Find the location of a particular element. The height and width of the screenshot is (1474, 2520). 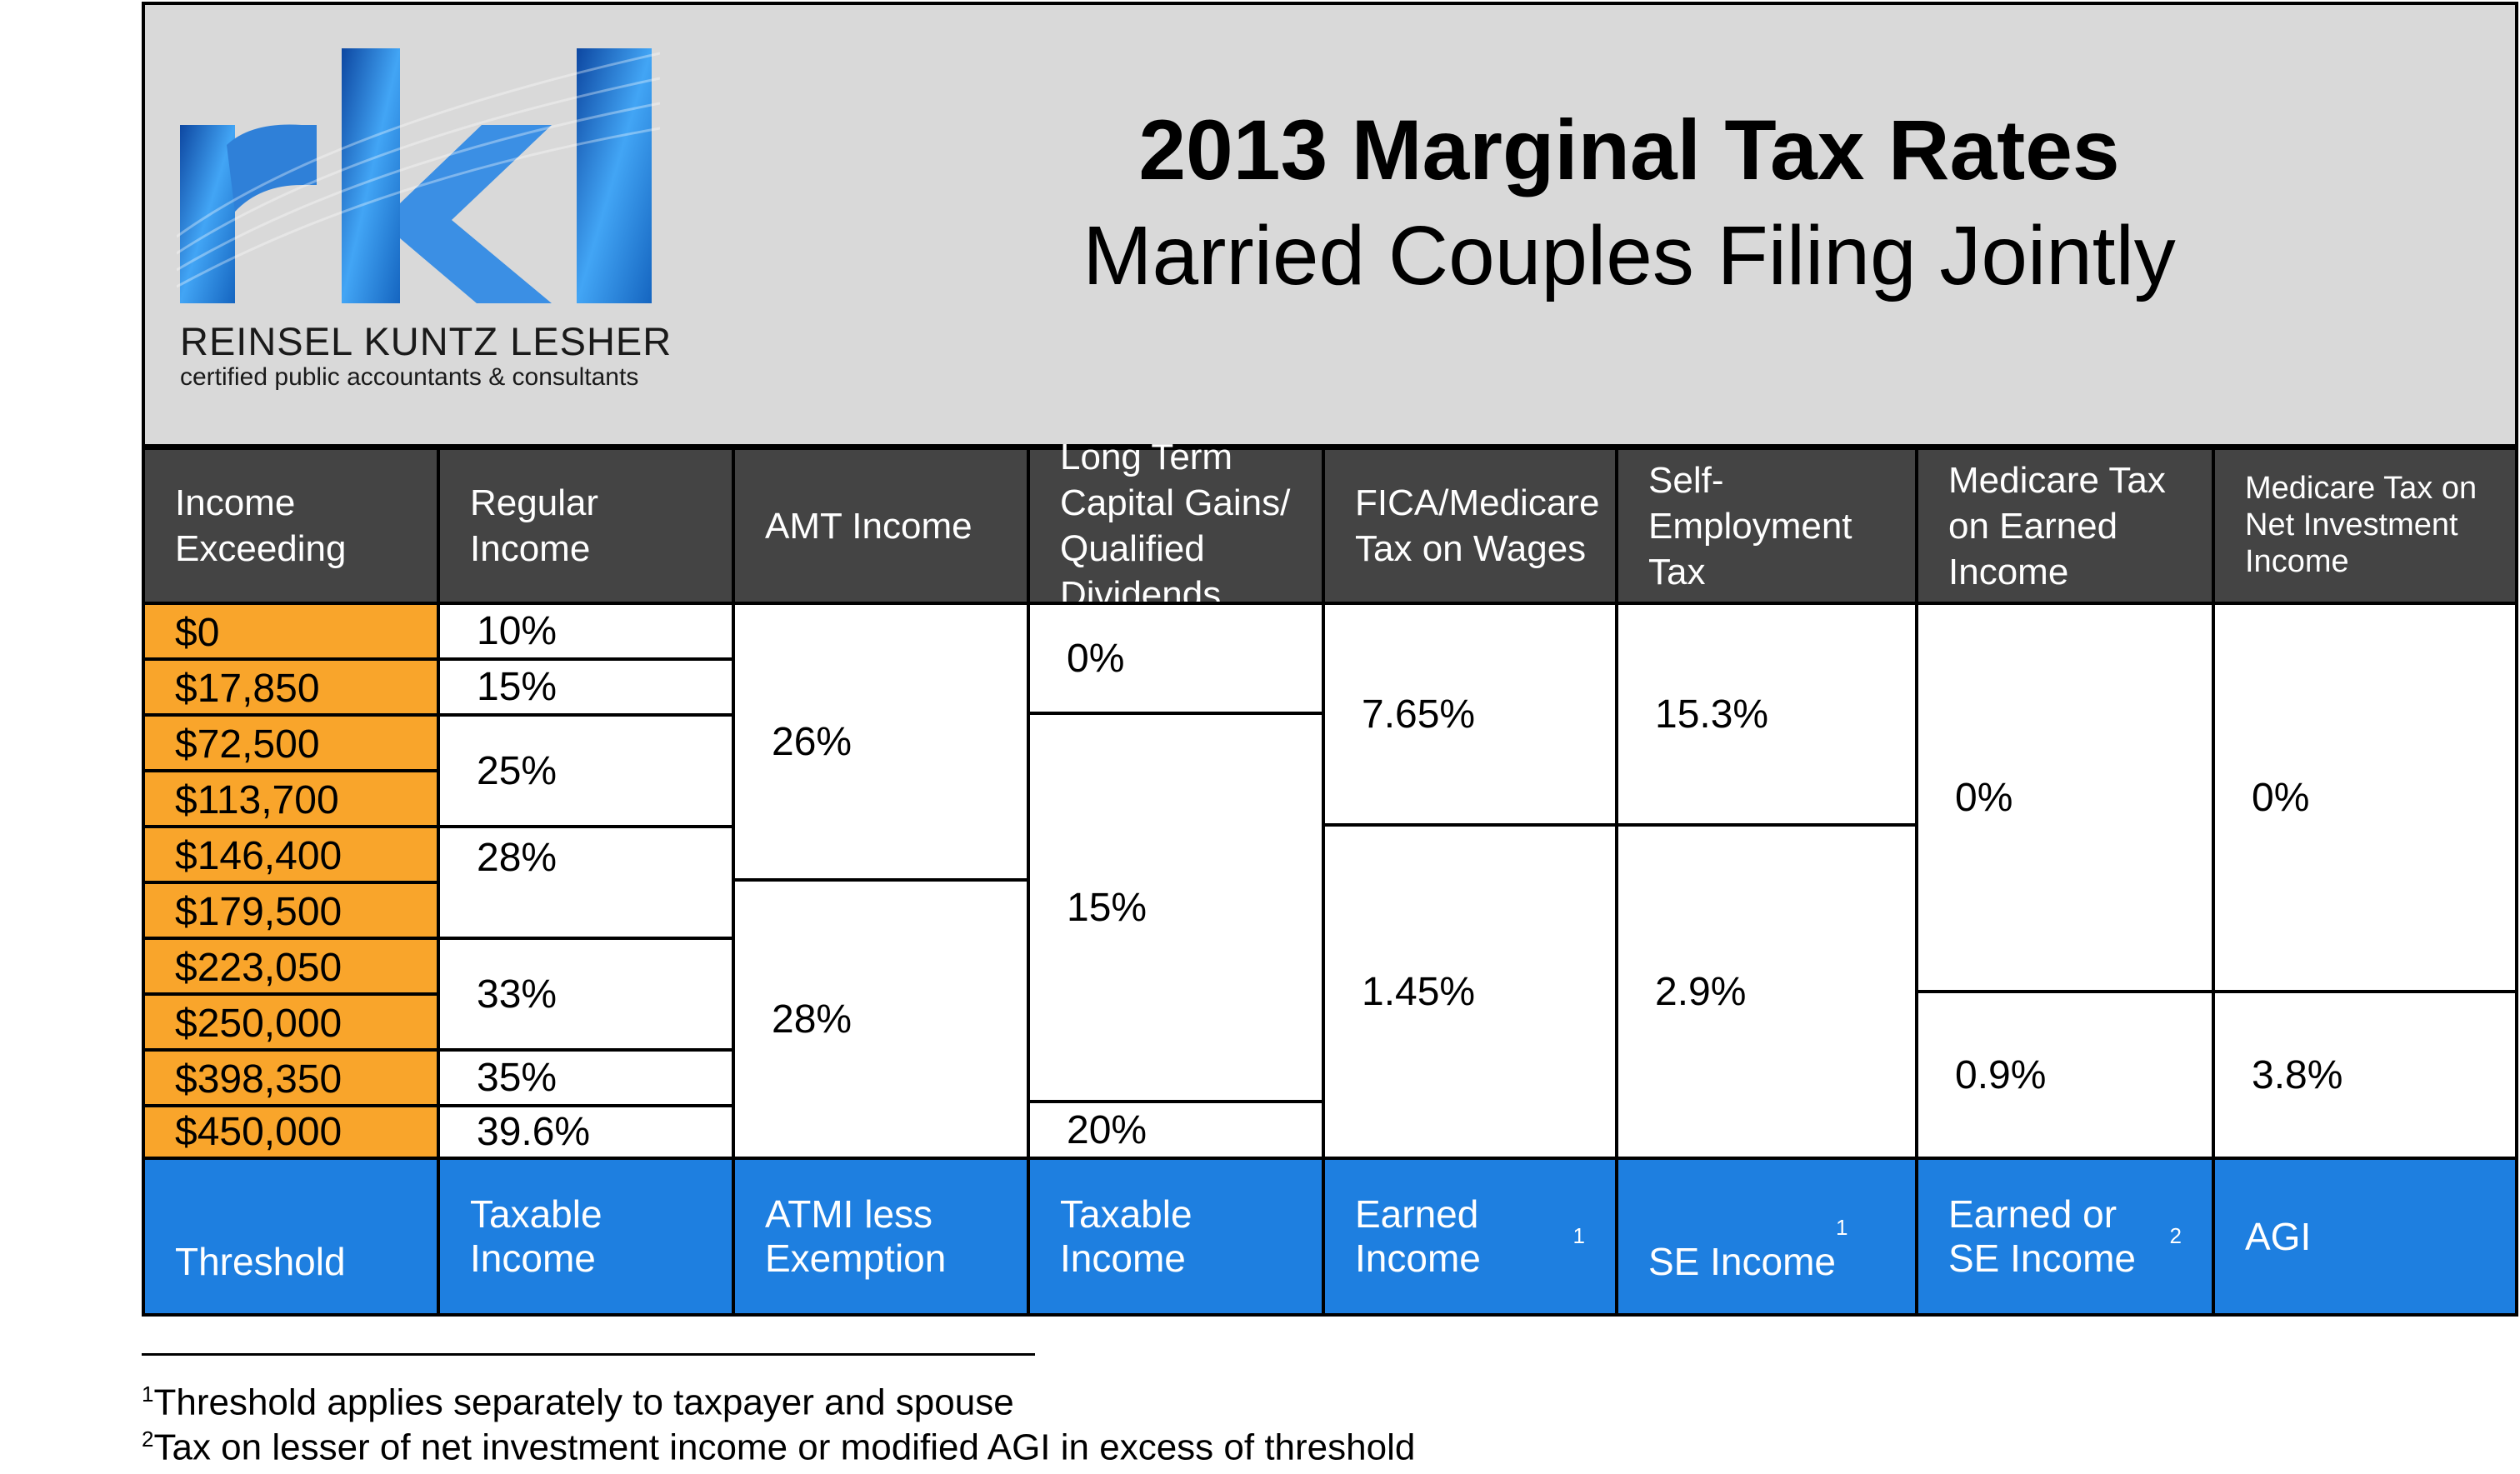

col-header-regular-income: Regular Income is located at coordinates (586, 526).